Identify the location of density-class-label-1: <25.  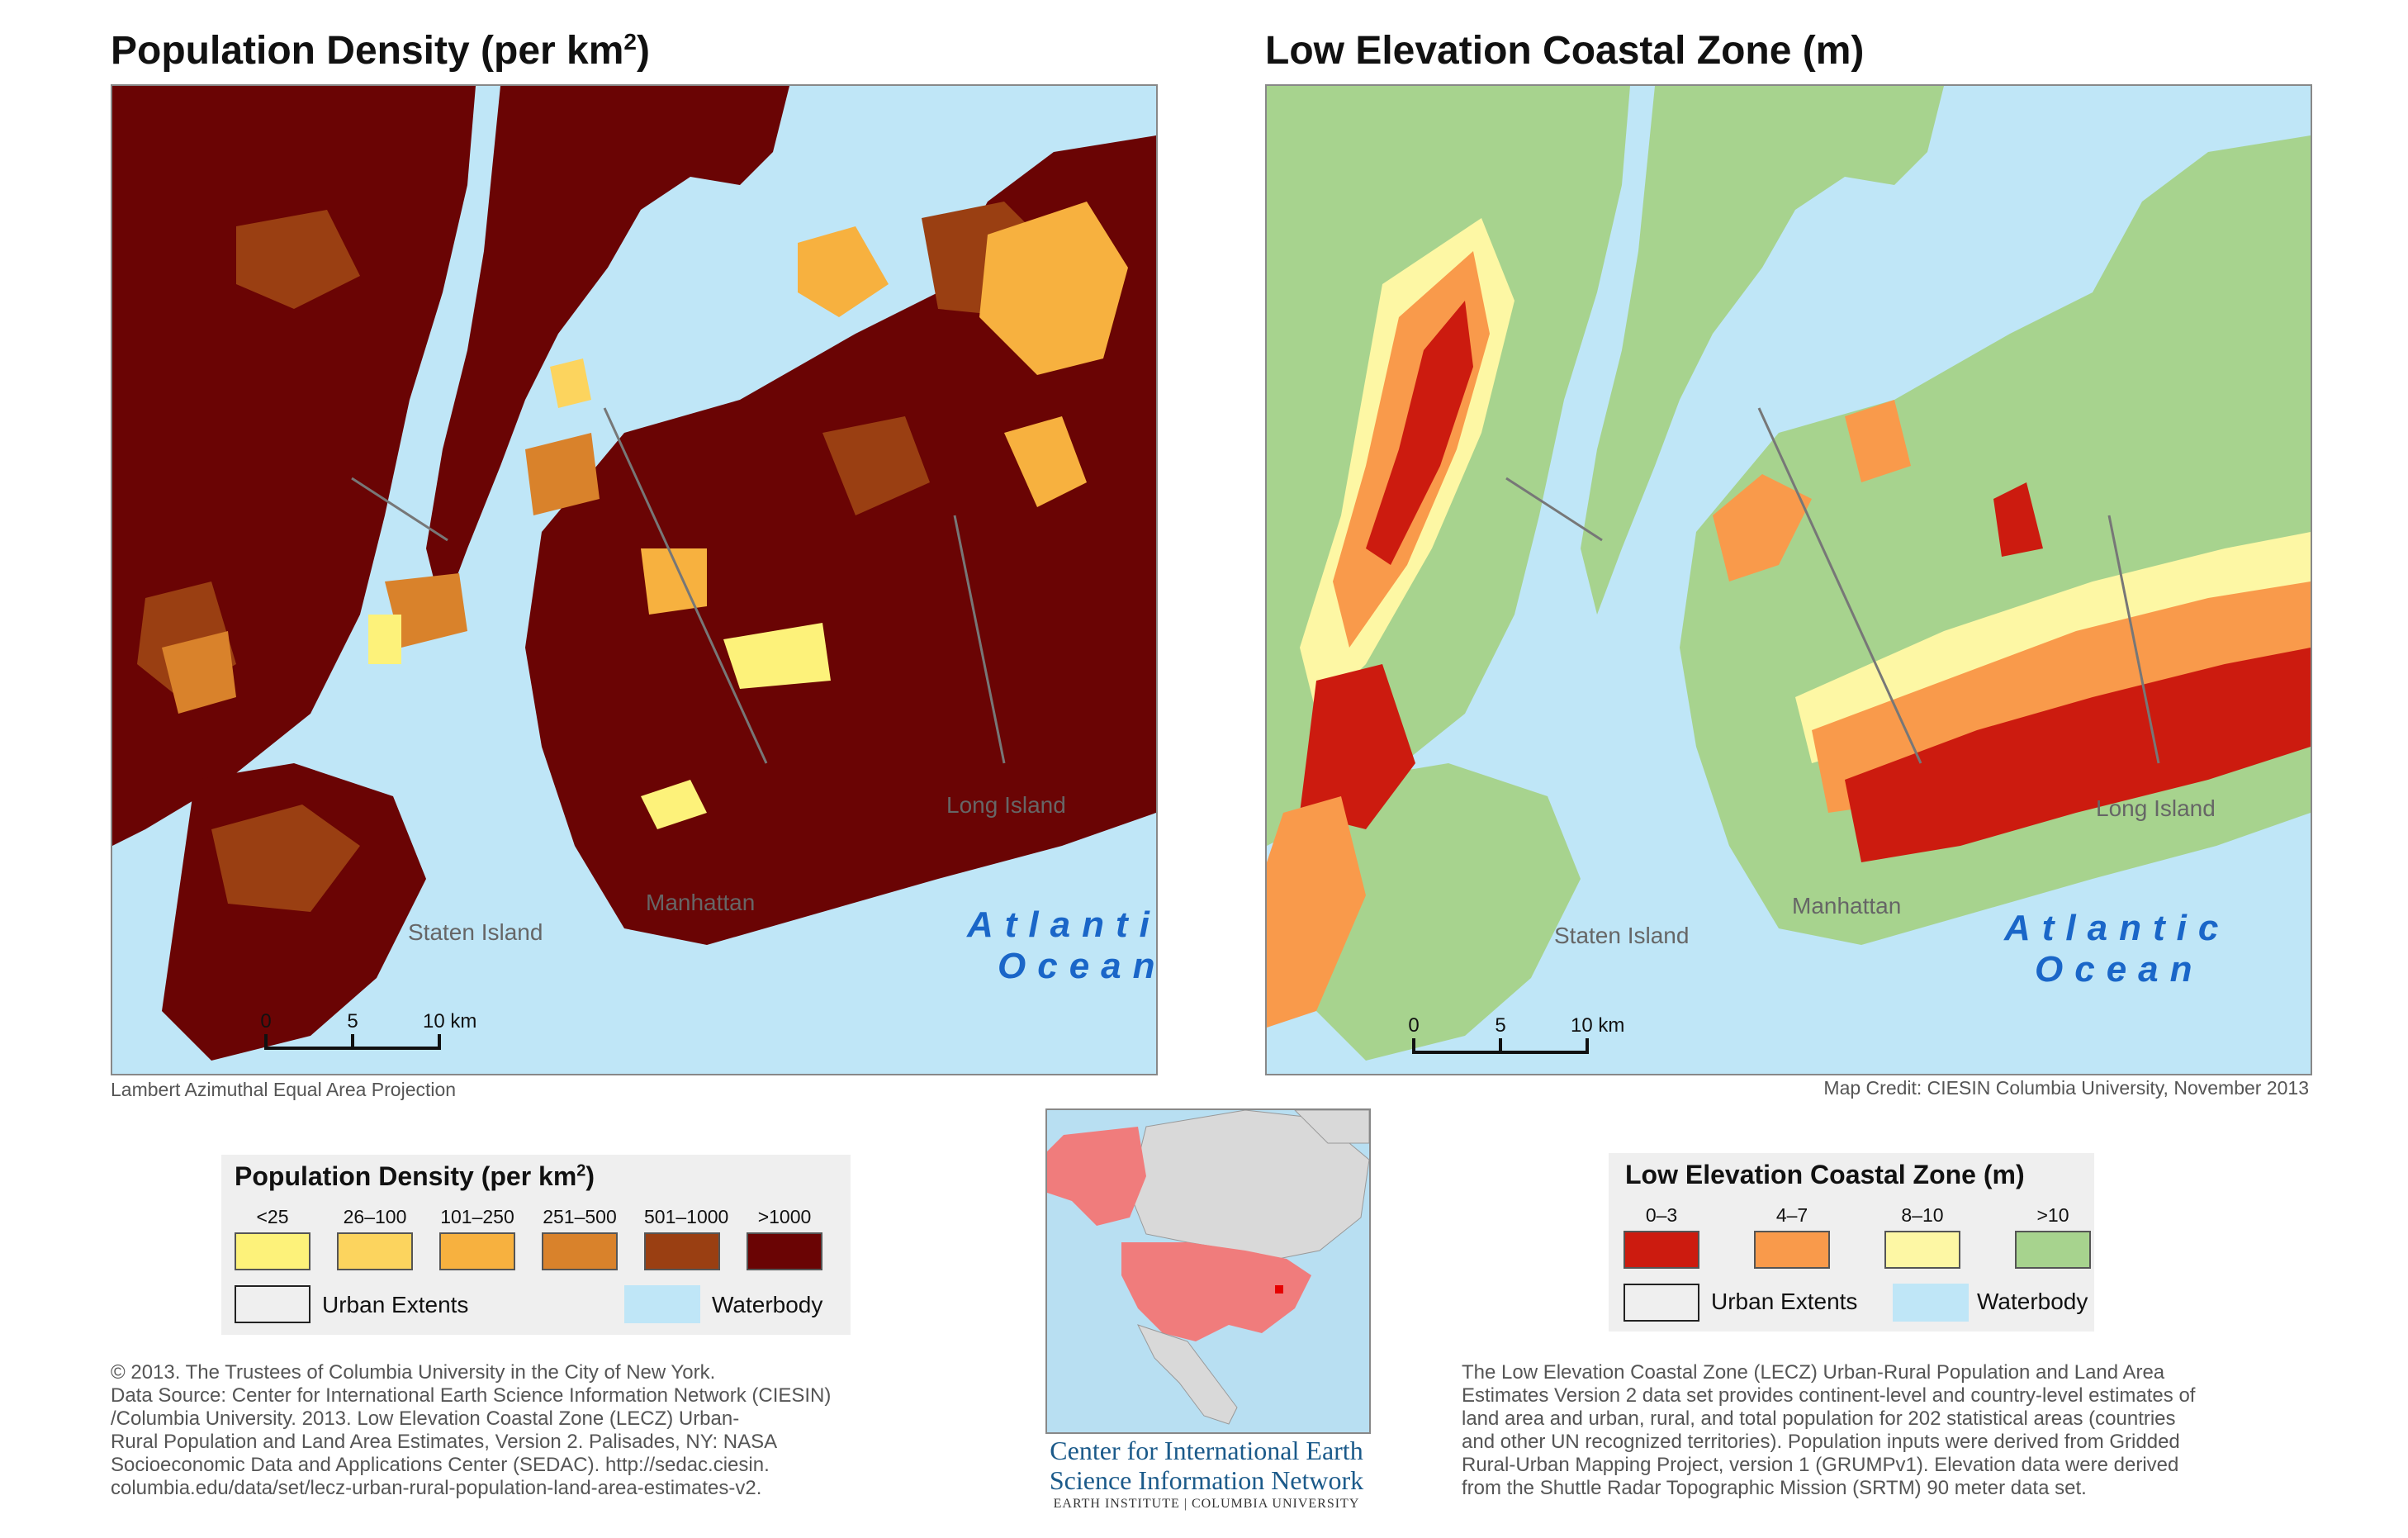
(272, 1216).